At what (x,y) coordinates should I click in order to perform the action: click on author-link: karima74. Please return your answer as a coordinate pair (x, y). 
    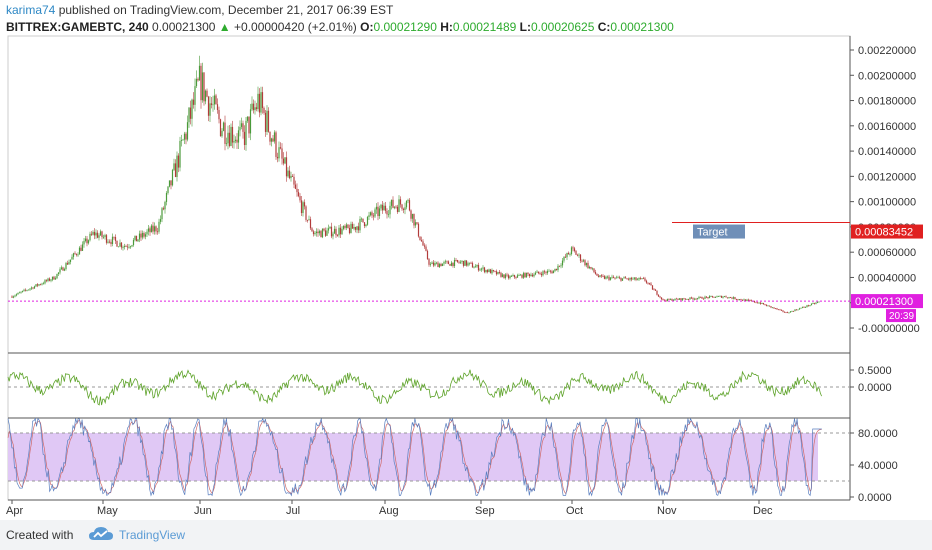
    Looking at the image, I should click on (31, 10).